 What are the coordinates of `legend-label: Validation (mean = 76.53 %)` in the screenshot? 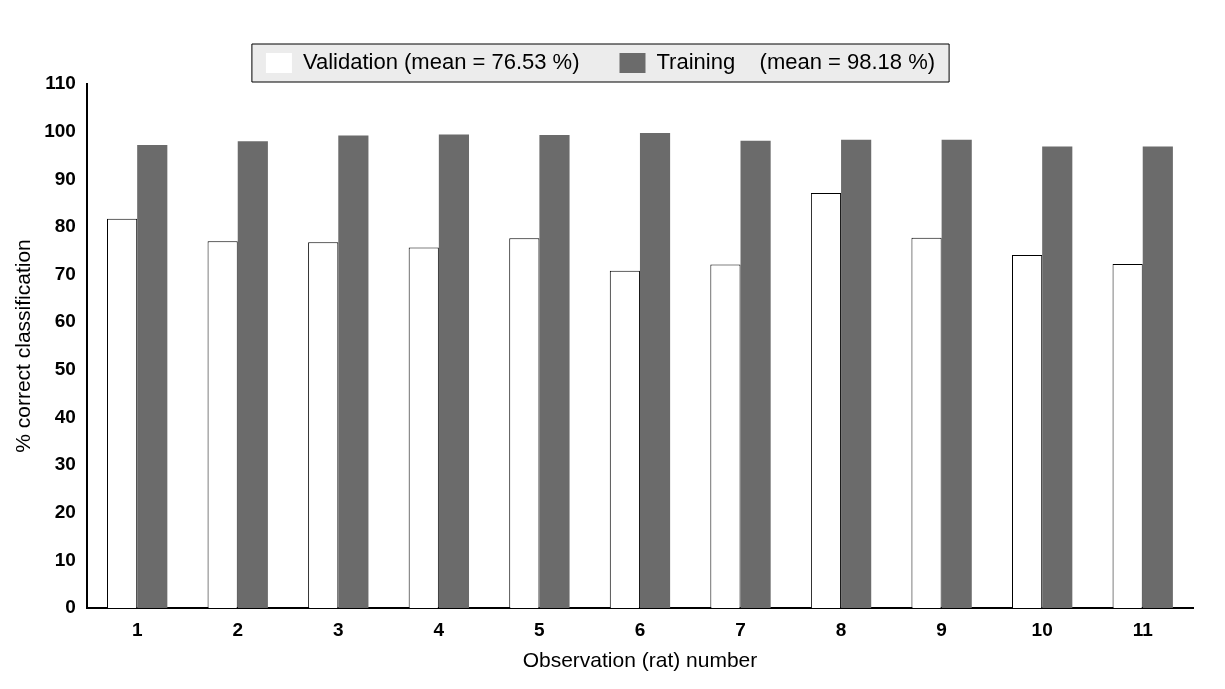 It's located at (441, 62).